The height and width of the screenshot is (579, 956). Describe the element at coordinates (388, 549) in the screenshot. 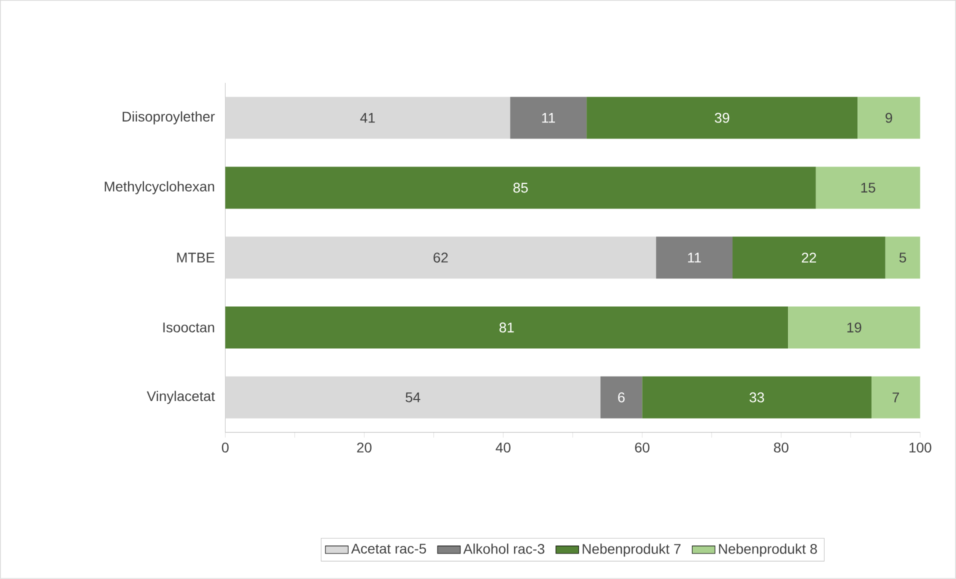

I see `legend-label: Acetat rac-5` at that location.